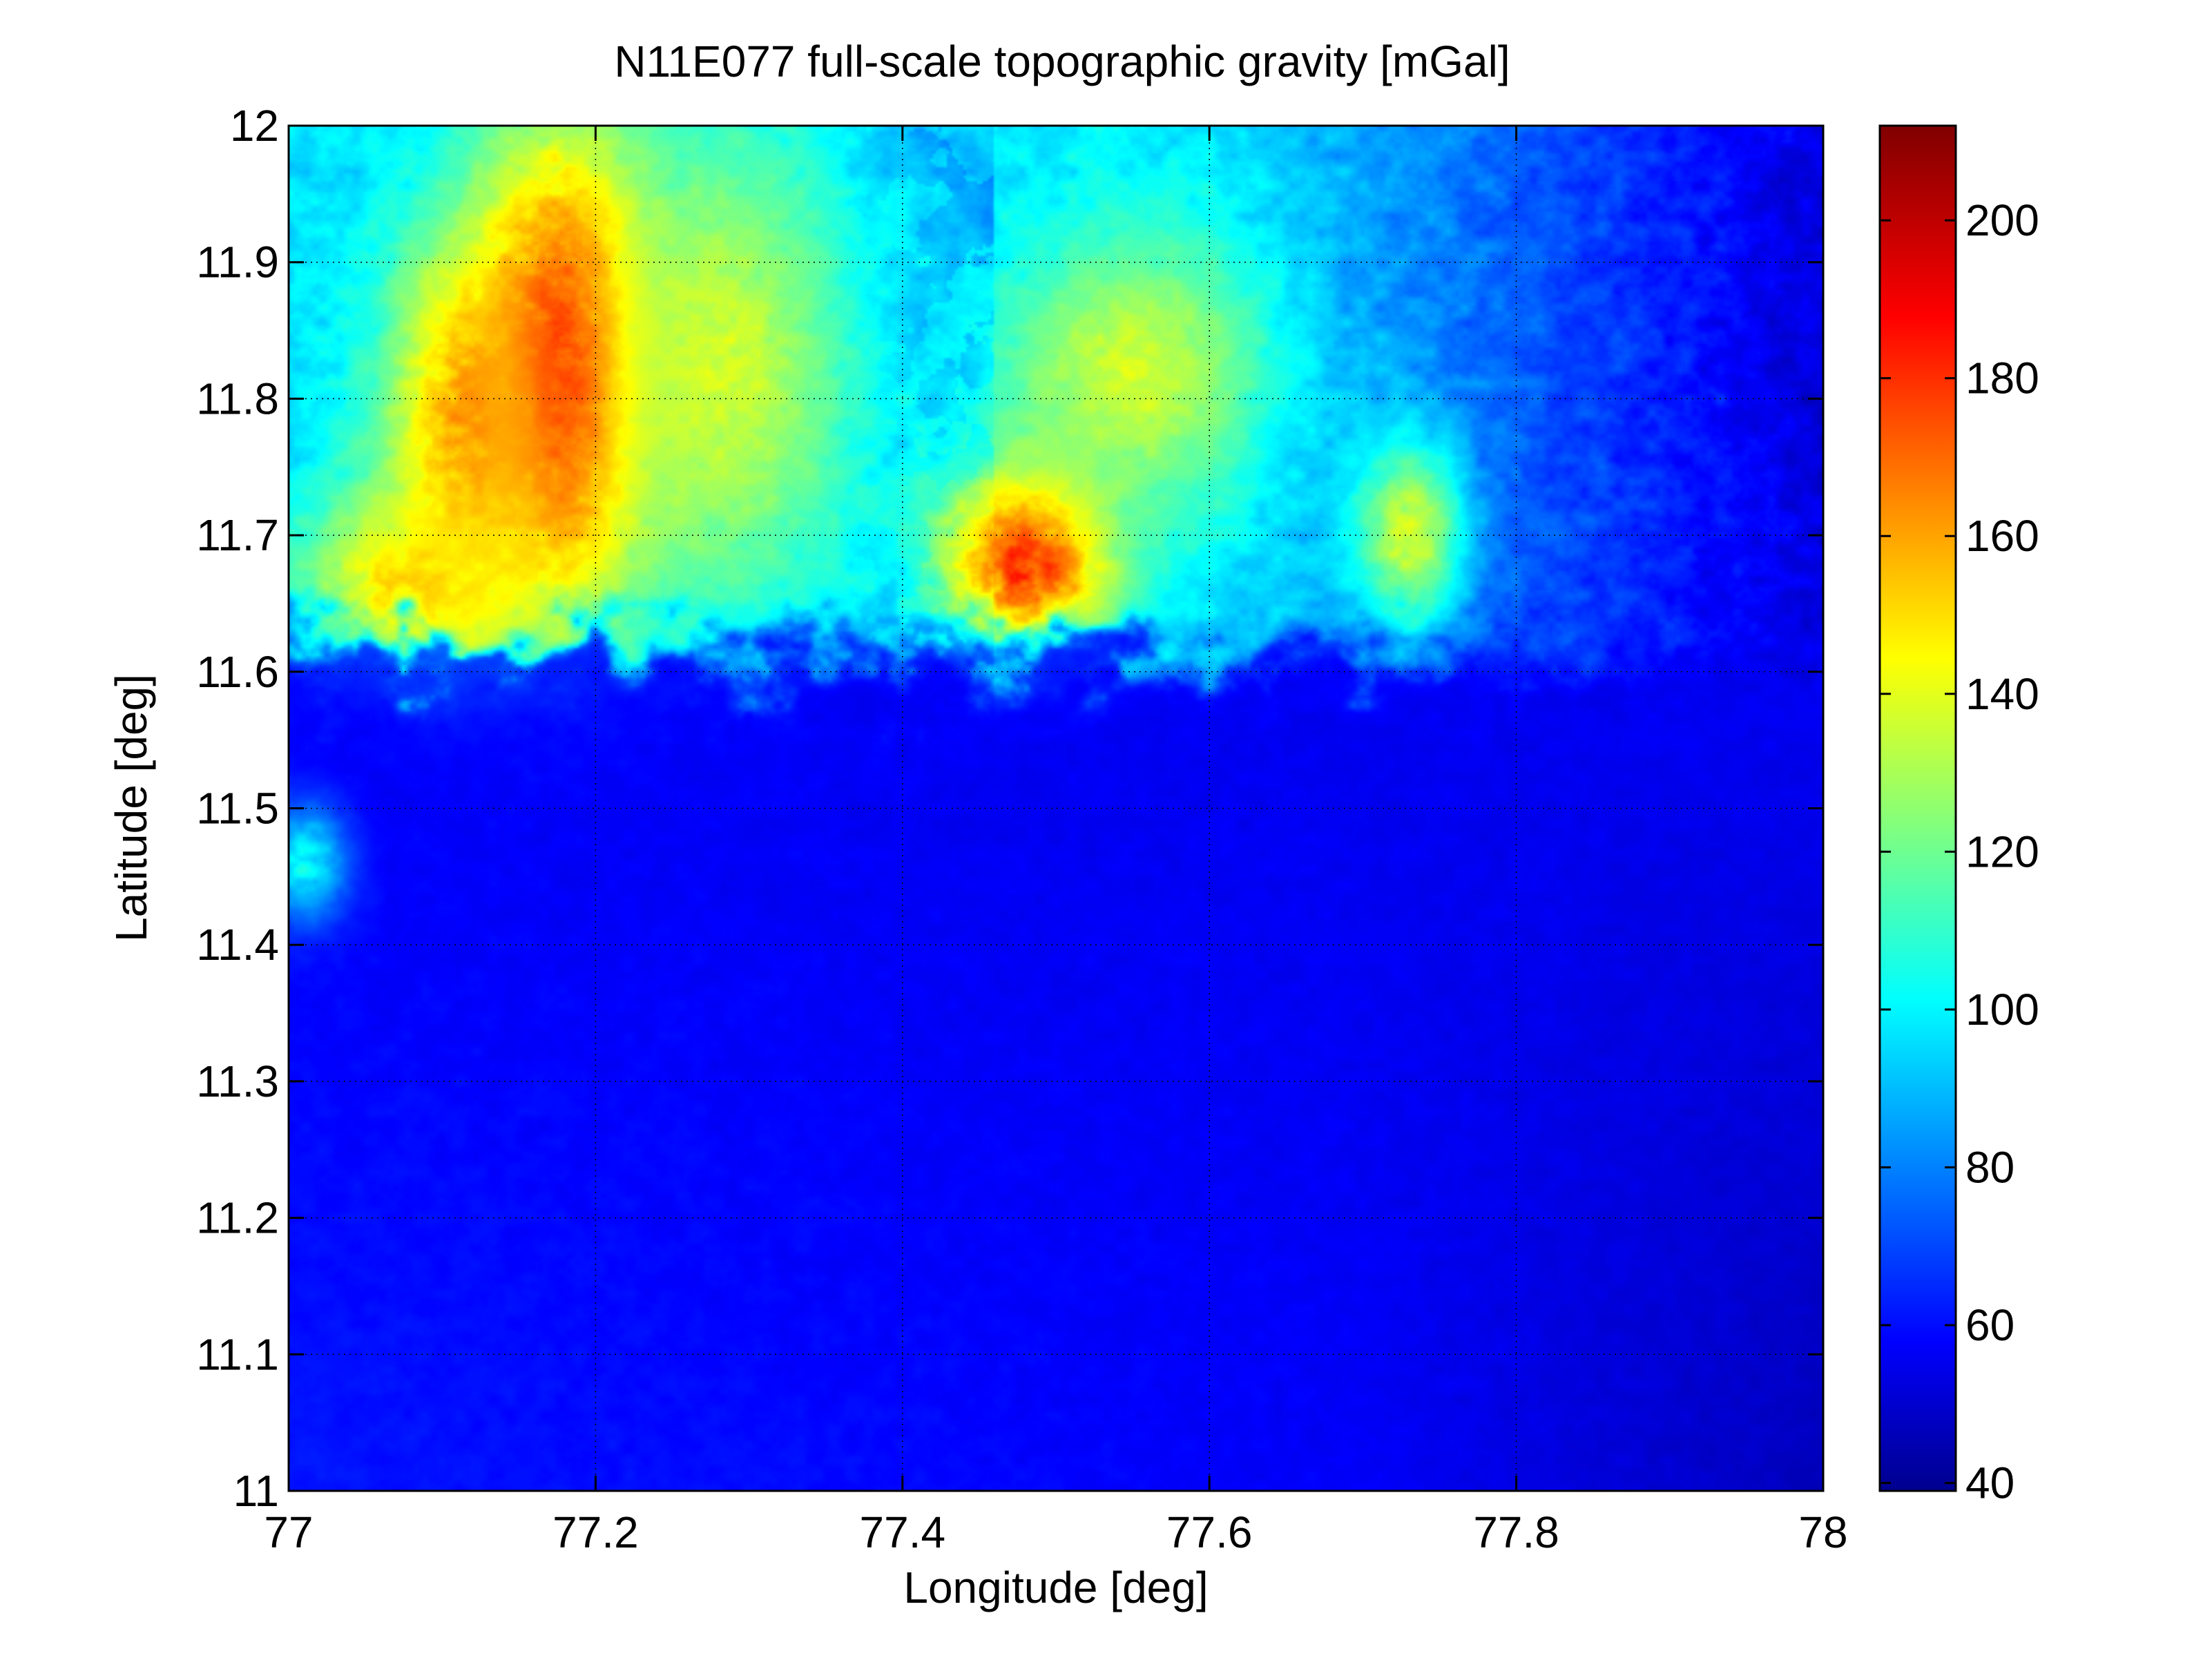 This screenshot has width=2212, height=1658. I want to click on y-tick-label: 11.5, so click(238, 808).